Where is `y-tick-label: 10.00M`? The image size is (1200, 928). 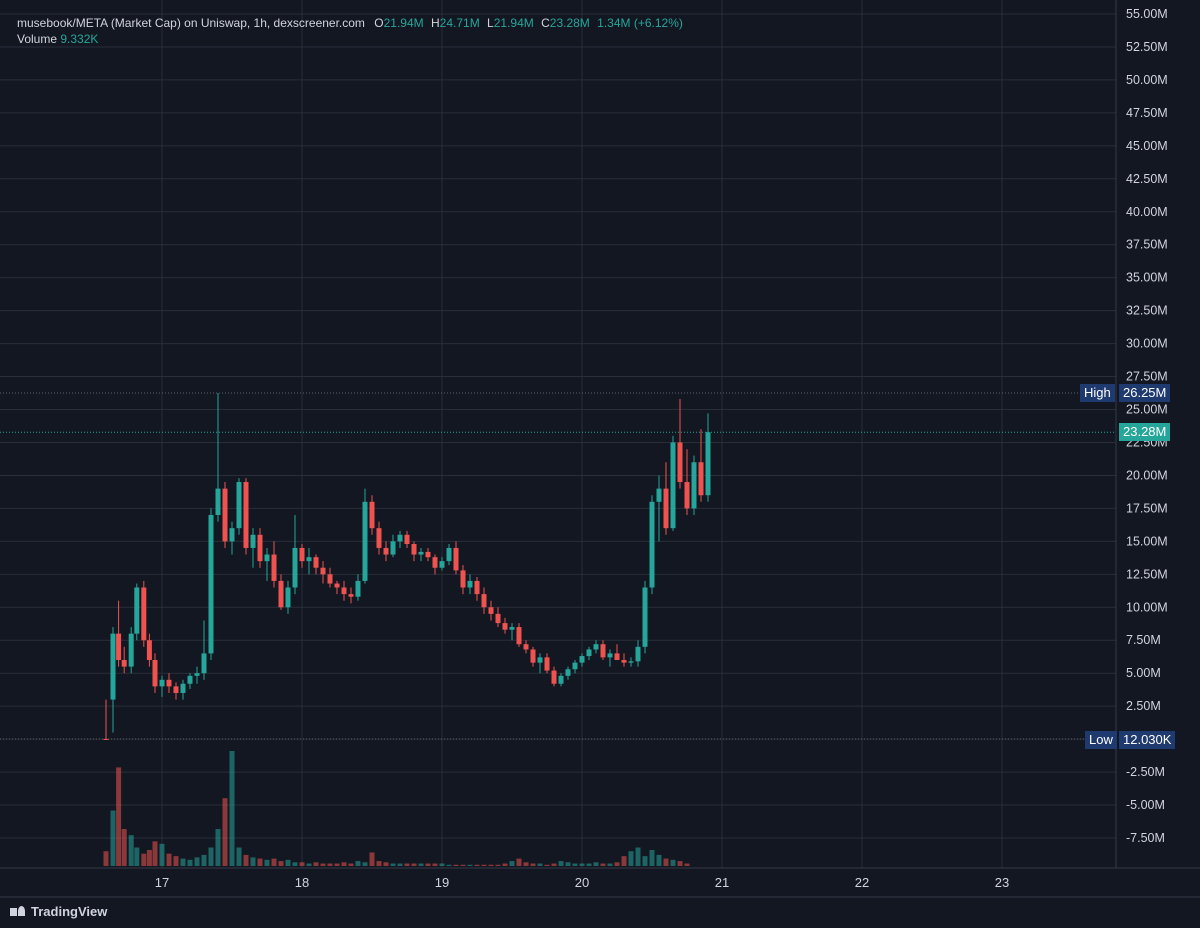
y-tick-label: 10.00M is located at coordinates (1147, 607).